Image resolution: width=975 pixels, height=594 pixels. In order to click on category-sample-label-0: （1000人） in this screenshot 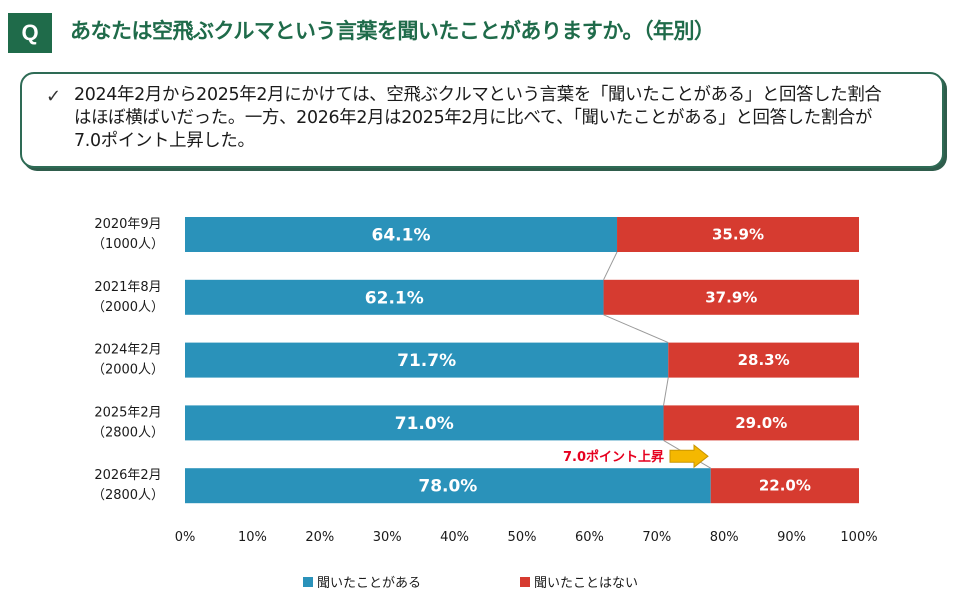, I will do `click(128, 244)`.